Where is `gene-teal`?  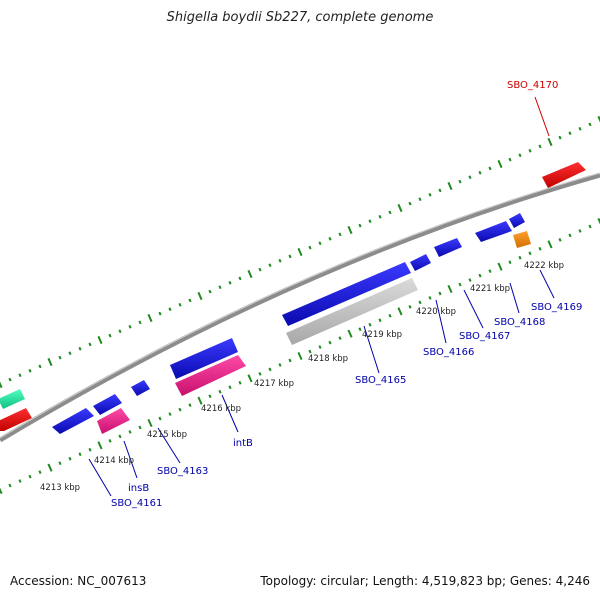
gene-teal is located at coordinates (12, 399).